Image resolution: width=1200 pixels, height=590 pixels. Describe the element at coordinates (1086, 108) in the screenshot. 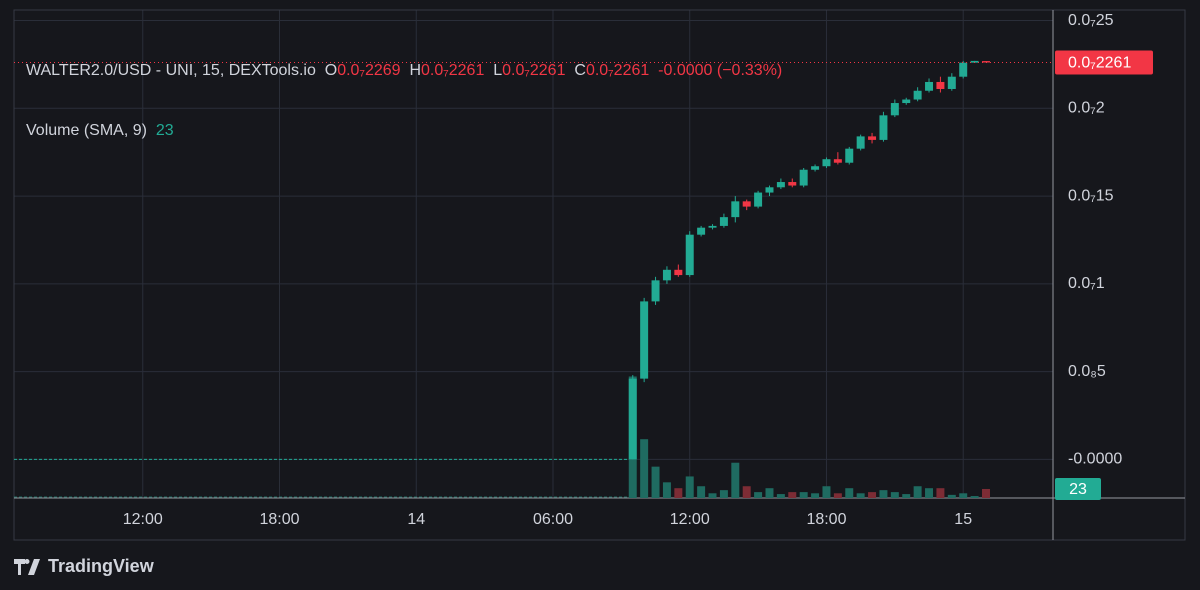

I see `y-tick-label: 0.0₇2` at that location.